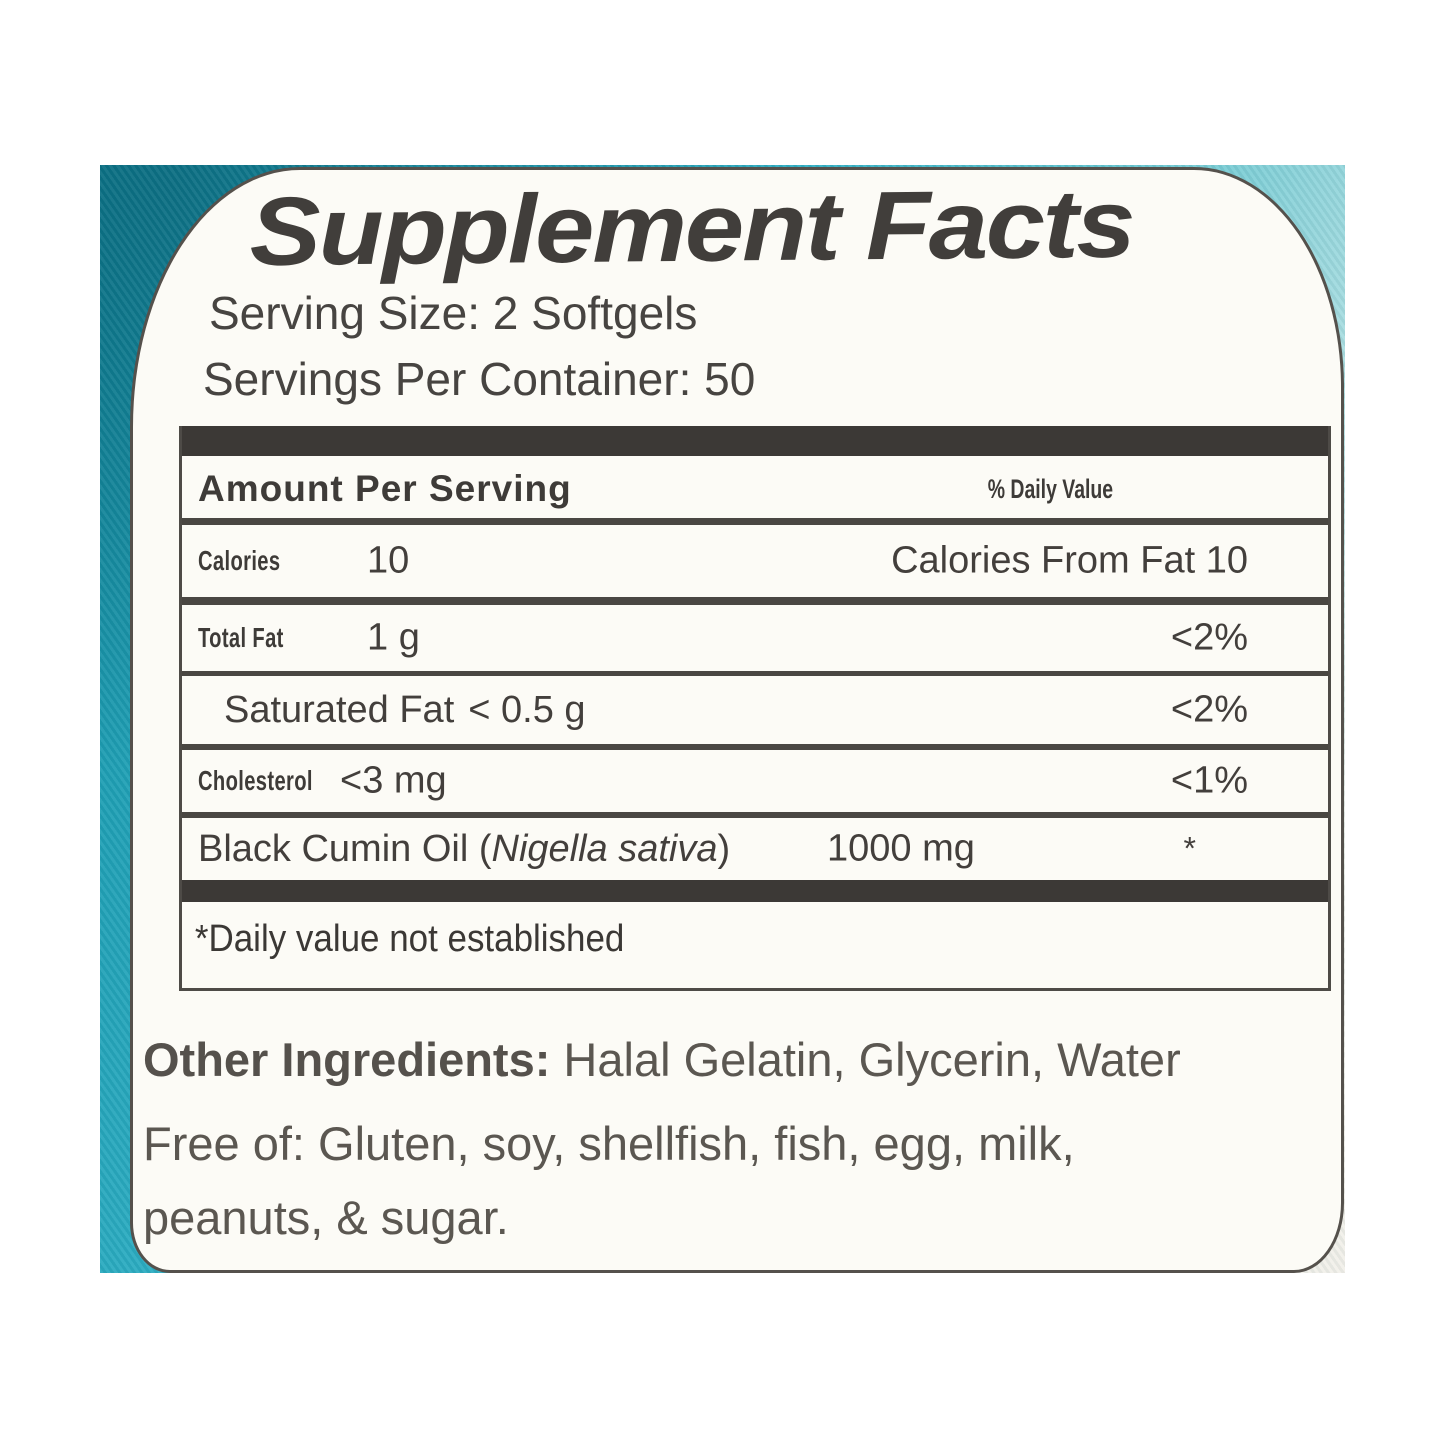  Describe the element at coordinates (1050, 489) in the screenshot. I see `daily-value-header: % Daily Value` at that location.